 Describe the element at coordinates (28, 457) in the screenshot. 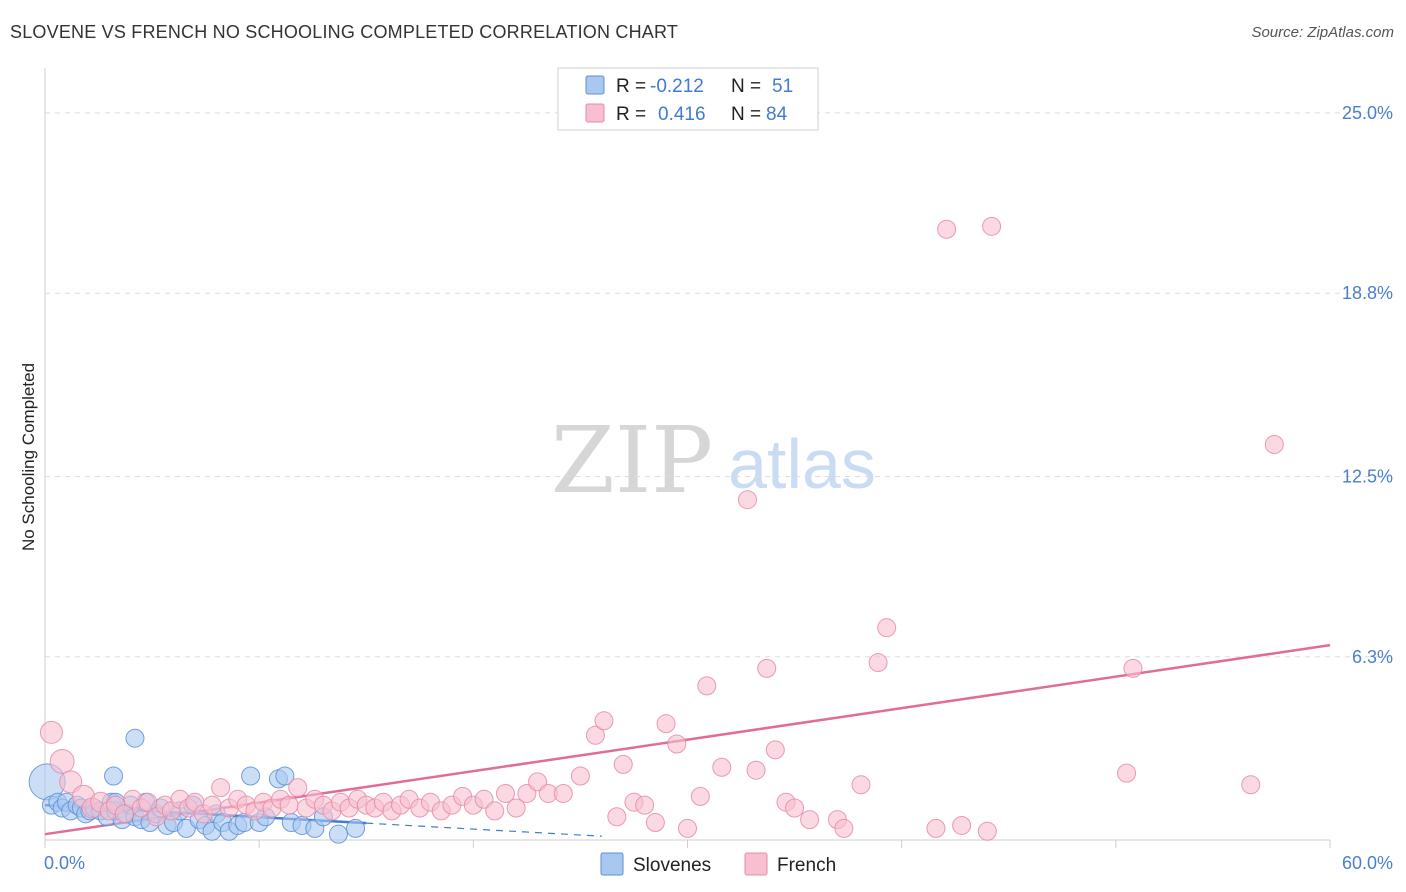

I see `y-axis-title: No Schooling Completed` at that location.